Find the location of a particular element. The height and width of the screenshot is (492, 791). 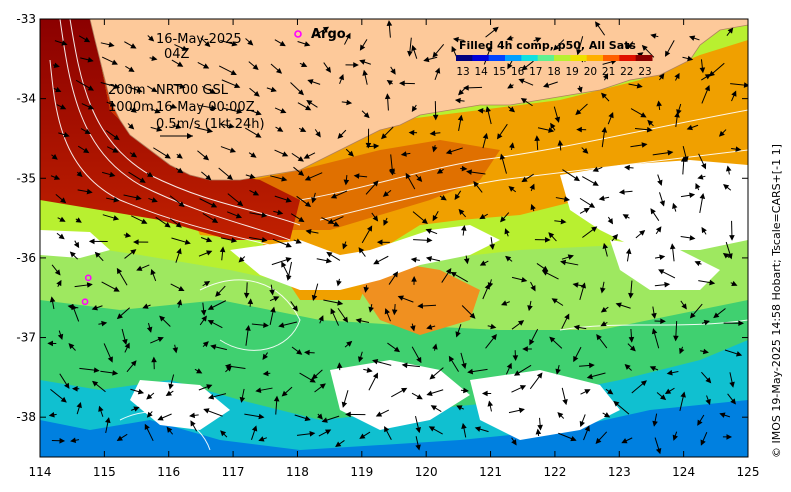

colorbar-swatch is located at coordinates (562, 58).